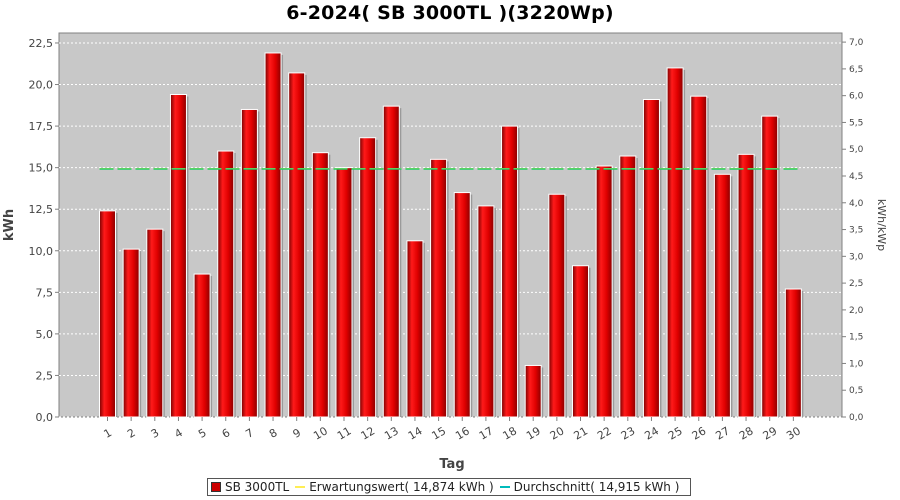  Describe the element at coordinates (793, 433) in the screenshot. I see `x-tick-label: 30` at that location.